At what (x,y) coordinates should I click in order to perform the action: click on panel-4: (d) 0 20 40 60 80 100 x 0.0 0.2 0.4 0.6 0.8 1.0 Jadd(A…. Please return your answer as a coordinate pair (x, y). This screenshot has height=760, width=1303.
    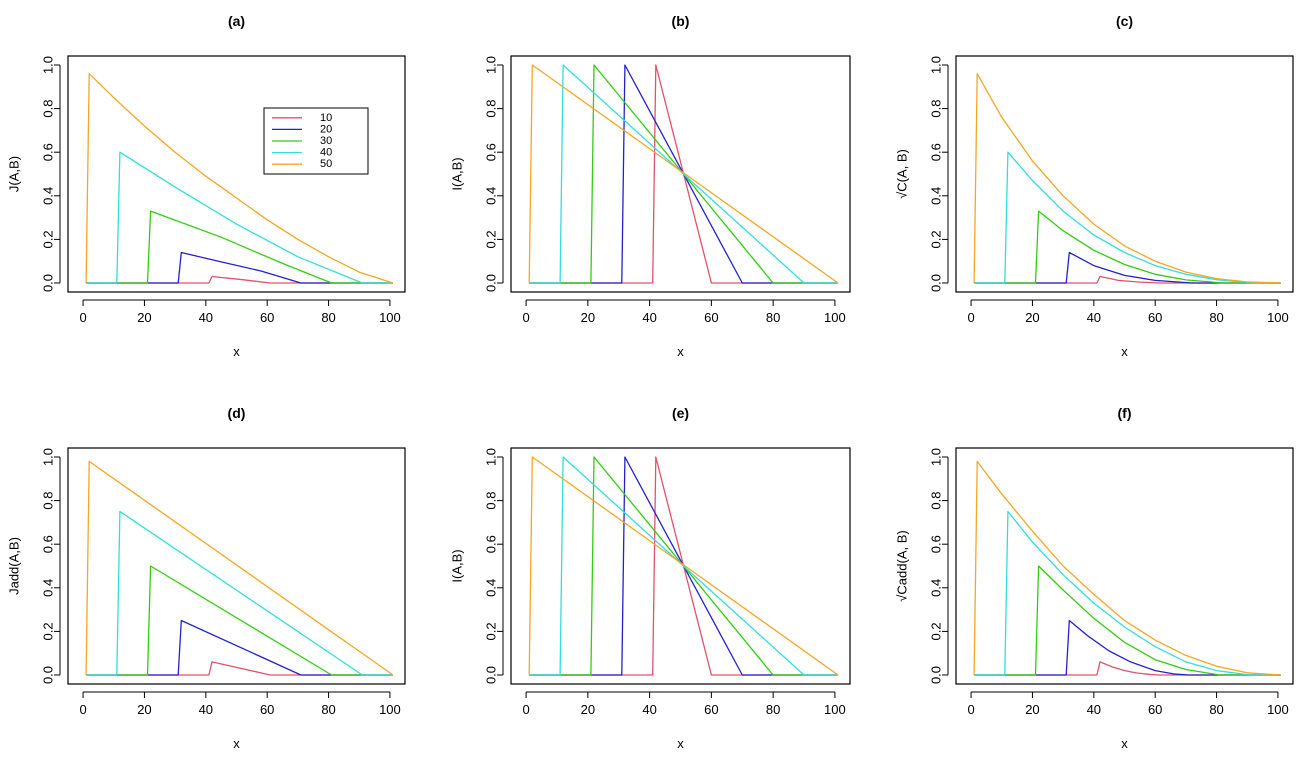
    Looking at the image, I should click on (206, 578).